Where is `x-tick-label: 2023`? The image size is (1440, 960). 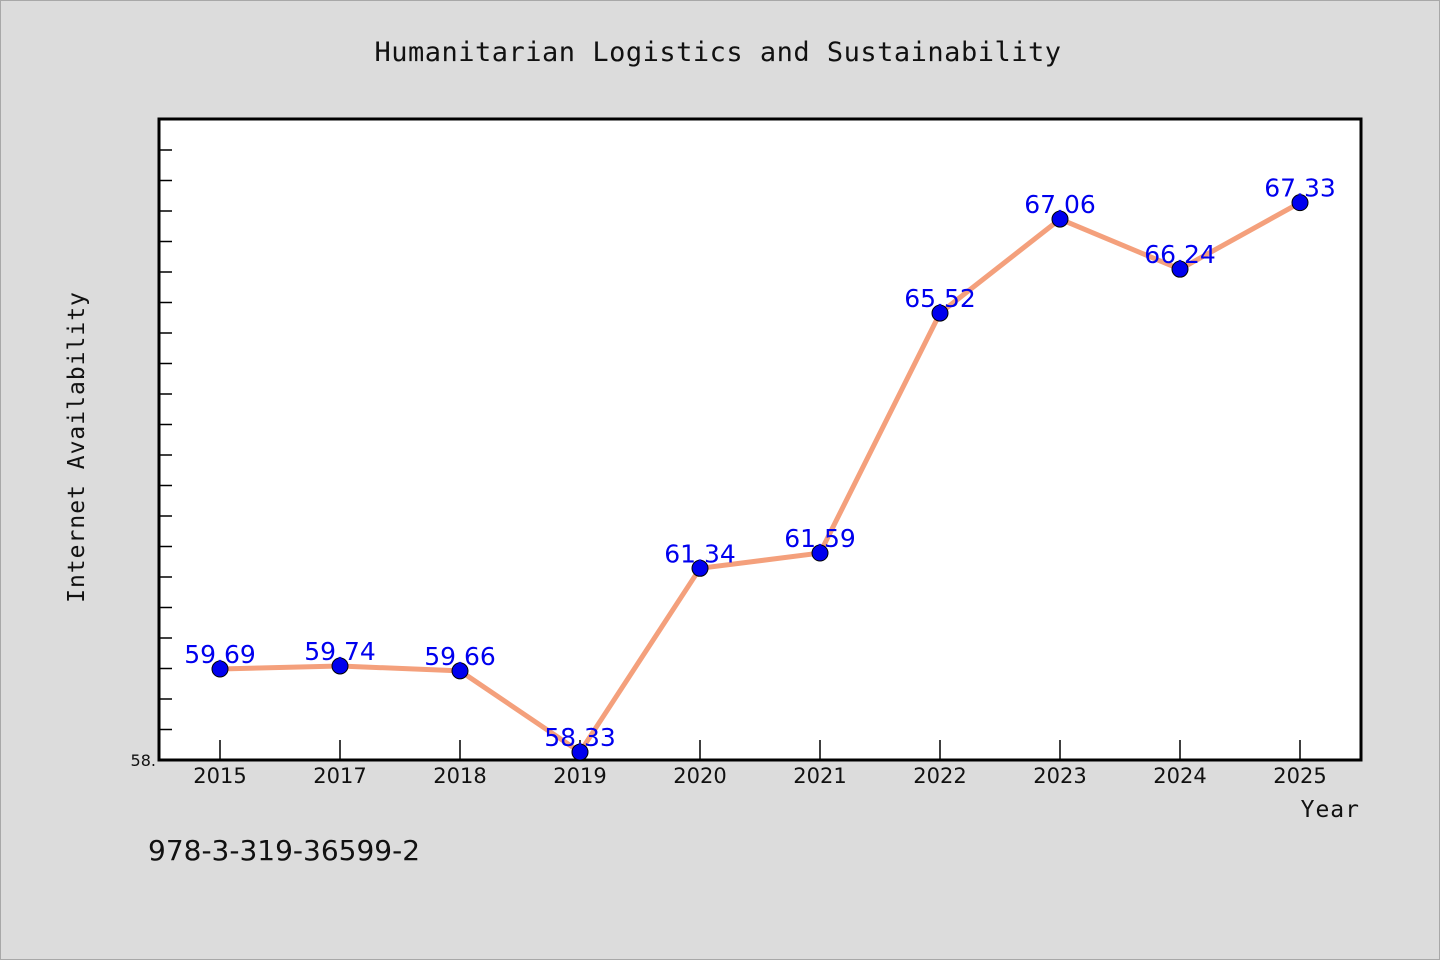 x-tick-label: 2023 is located at coordinates (1059, 776).